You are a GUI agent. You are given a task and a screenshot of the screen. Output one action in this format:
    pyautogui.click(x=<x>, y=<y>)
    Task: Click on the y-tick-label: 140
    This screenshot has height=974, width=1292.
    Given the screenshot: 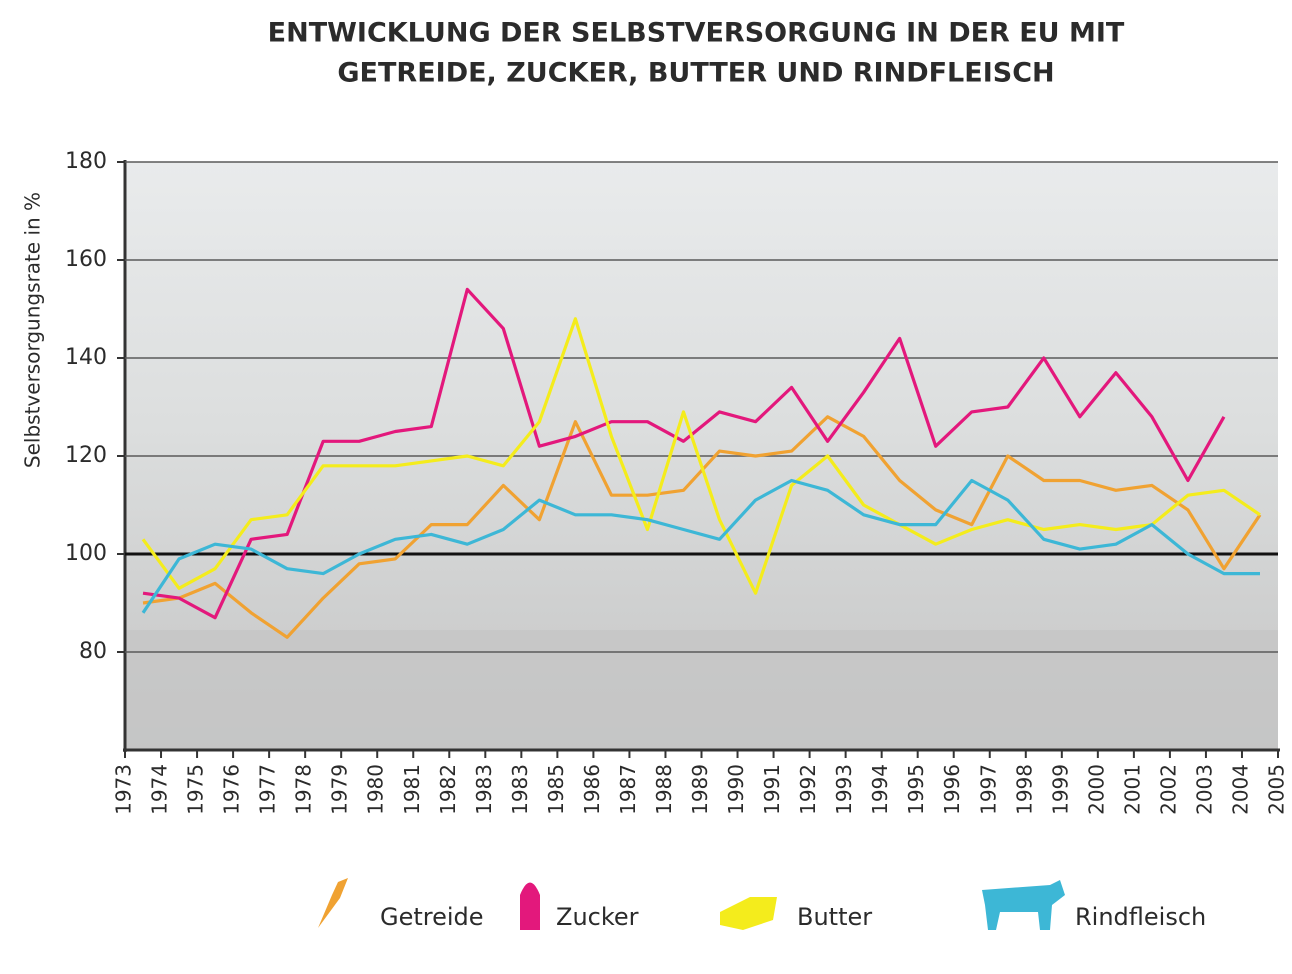 What is the action you would take?
    pyautogui.click(x=86, y=357)
    